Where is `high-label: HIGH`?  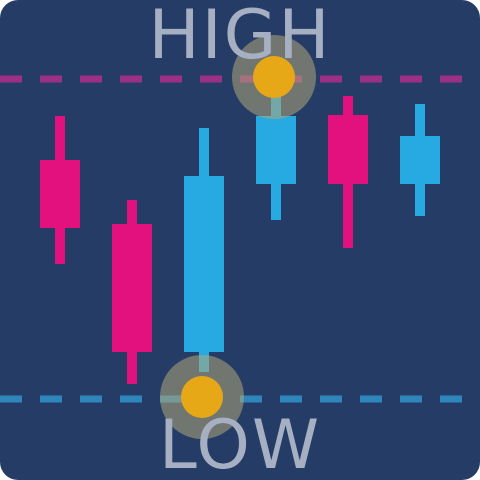
high-label: HIGH is located at coordinates (240, 37).